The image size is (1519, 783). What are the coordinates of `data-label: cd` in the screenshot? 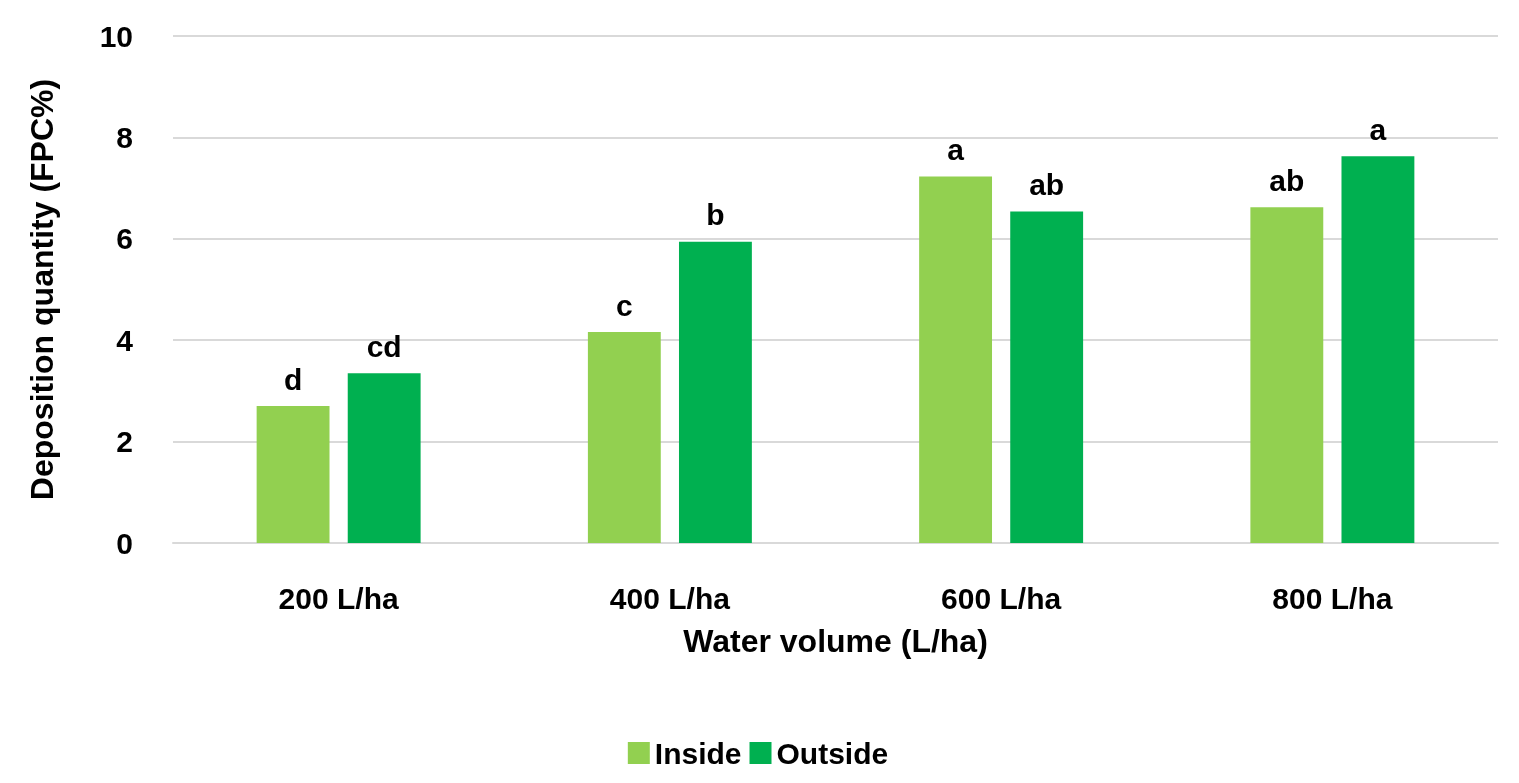 It's located at (384, 346).